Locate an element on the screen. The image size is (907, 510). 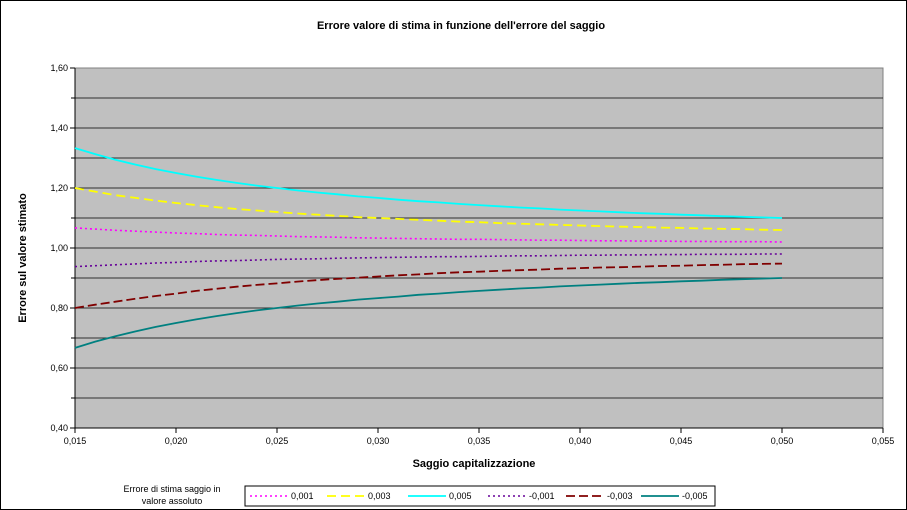
legend-label-5: -0,003 is located at coordinates (620, 496).